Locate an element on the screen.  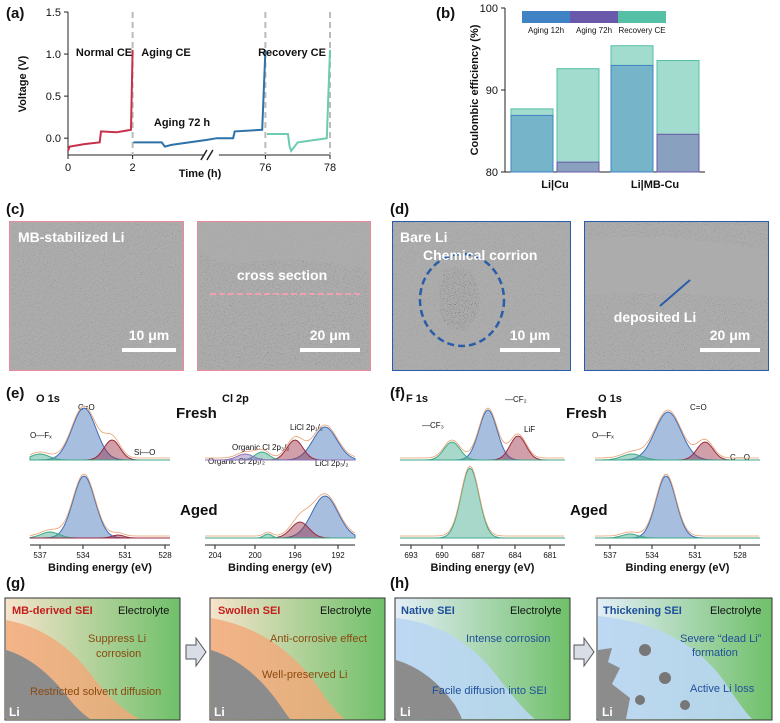
image-label: MB-stabilized Li is located at coordinates (71, 237).